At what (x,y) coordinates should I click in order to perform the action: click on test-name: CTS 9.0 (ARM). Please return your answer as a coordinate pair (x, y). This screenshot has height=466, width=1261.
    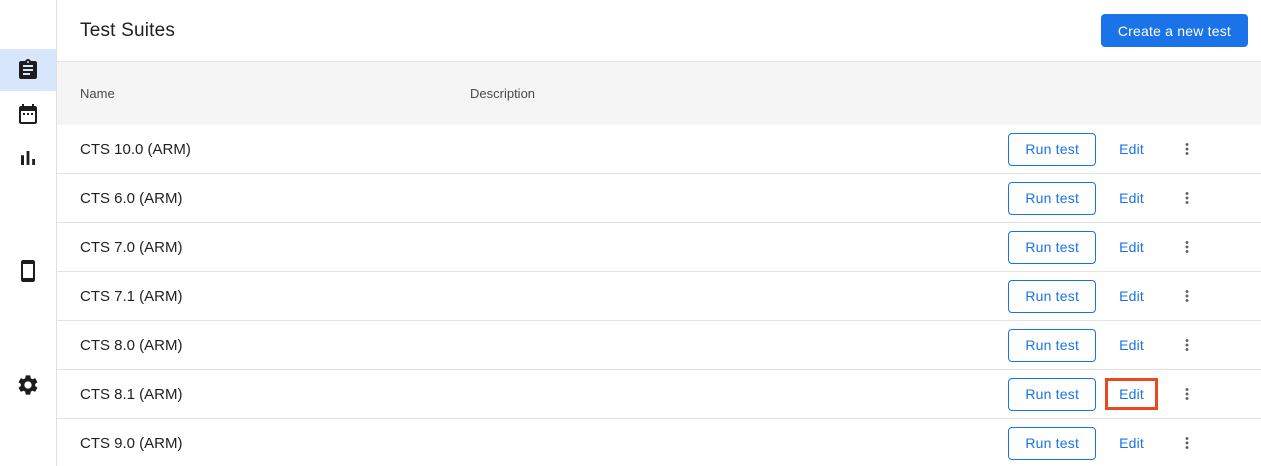
    Looking at the image, I should click on (131, 443).